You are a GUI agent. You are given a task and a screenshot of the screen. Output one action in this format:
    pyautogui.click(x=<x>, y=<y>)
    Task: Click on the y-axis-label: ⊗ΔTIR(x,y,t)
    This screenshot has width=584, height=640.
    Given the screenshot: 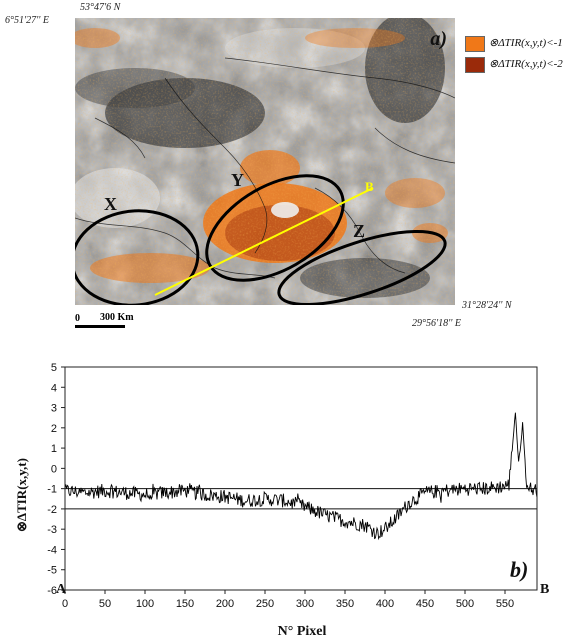 What is the action you would take?
    pyautogui.click(x=21, y=495)
    